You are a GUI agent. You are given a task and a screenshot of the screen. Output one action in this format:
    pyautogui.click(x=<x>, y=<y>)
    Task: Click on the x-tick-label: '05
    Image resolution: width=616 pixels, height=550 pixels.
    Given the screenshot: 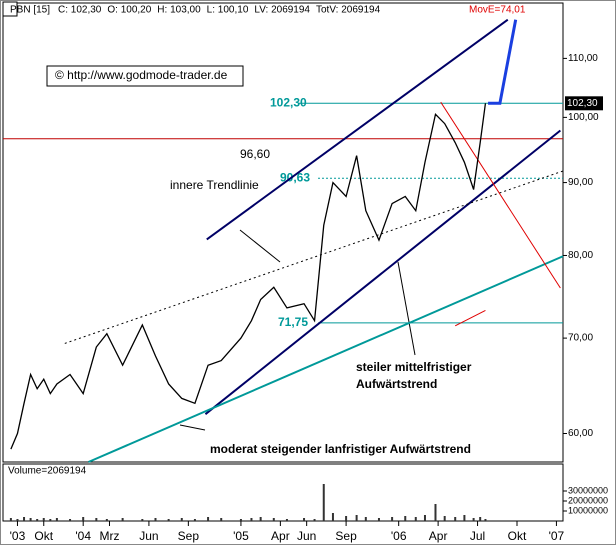 What is the action you would take?
    pyautogui.click(x=241, y=536)
    